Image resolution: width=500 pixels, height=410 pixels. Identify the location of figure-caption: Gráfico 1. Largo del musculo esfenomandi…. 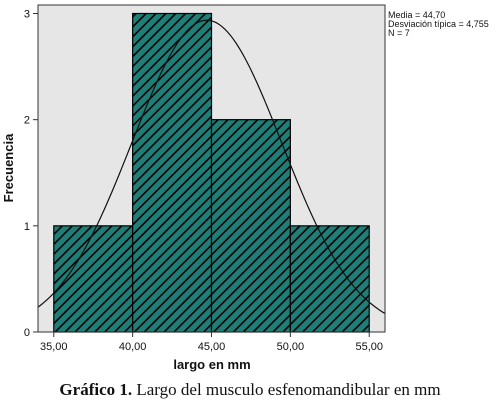
(250, 390).